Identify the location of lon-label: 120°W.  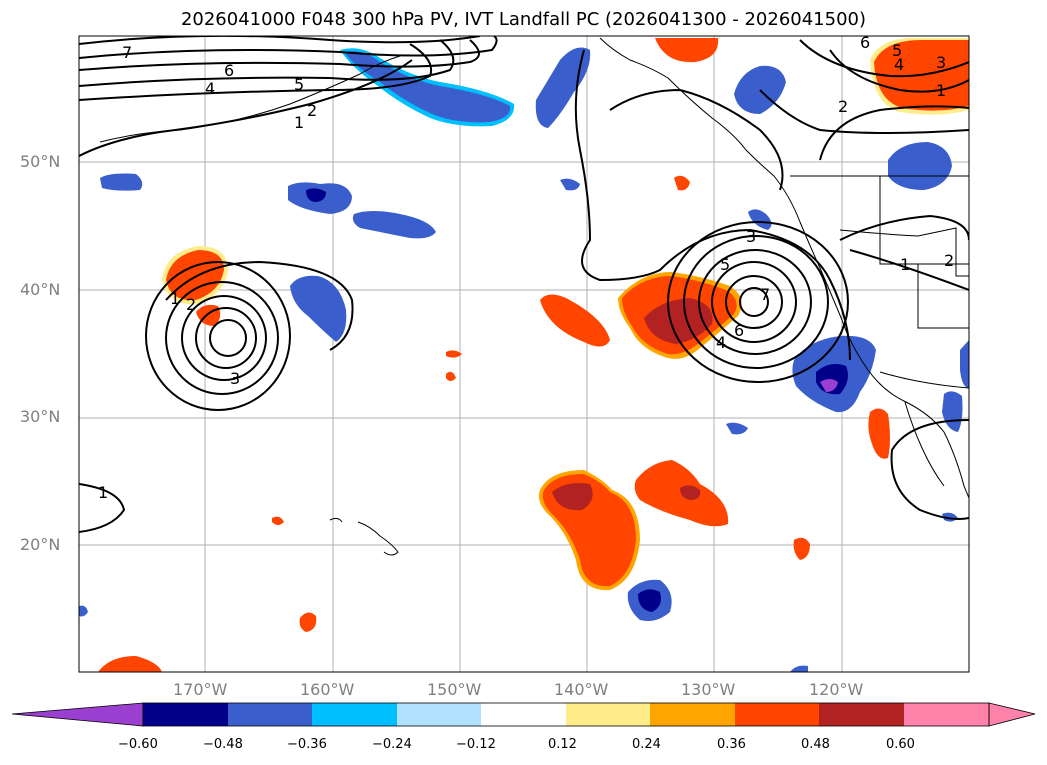
(836, 689).